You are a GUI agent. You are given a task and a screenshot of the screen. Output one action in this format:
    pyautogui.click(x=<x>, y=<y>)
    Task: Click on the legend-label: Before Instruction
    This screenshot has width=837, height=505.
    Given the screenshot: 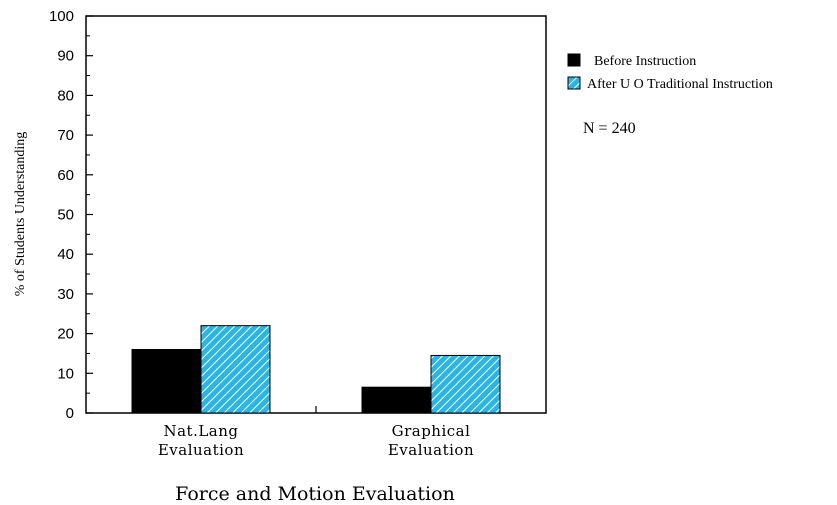 What is the action you would take?
    pyautogui.click(x=645, y=61)
    